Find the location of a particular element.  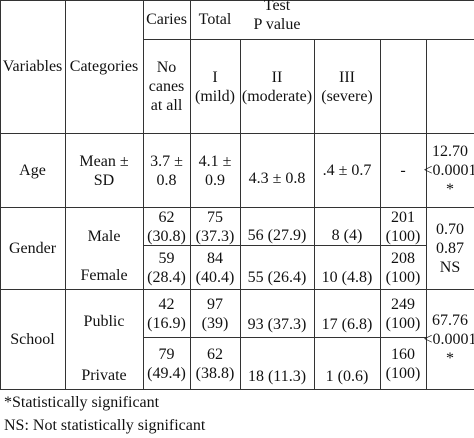

header-test-line1: Test is located at coordinates (277, 7).